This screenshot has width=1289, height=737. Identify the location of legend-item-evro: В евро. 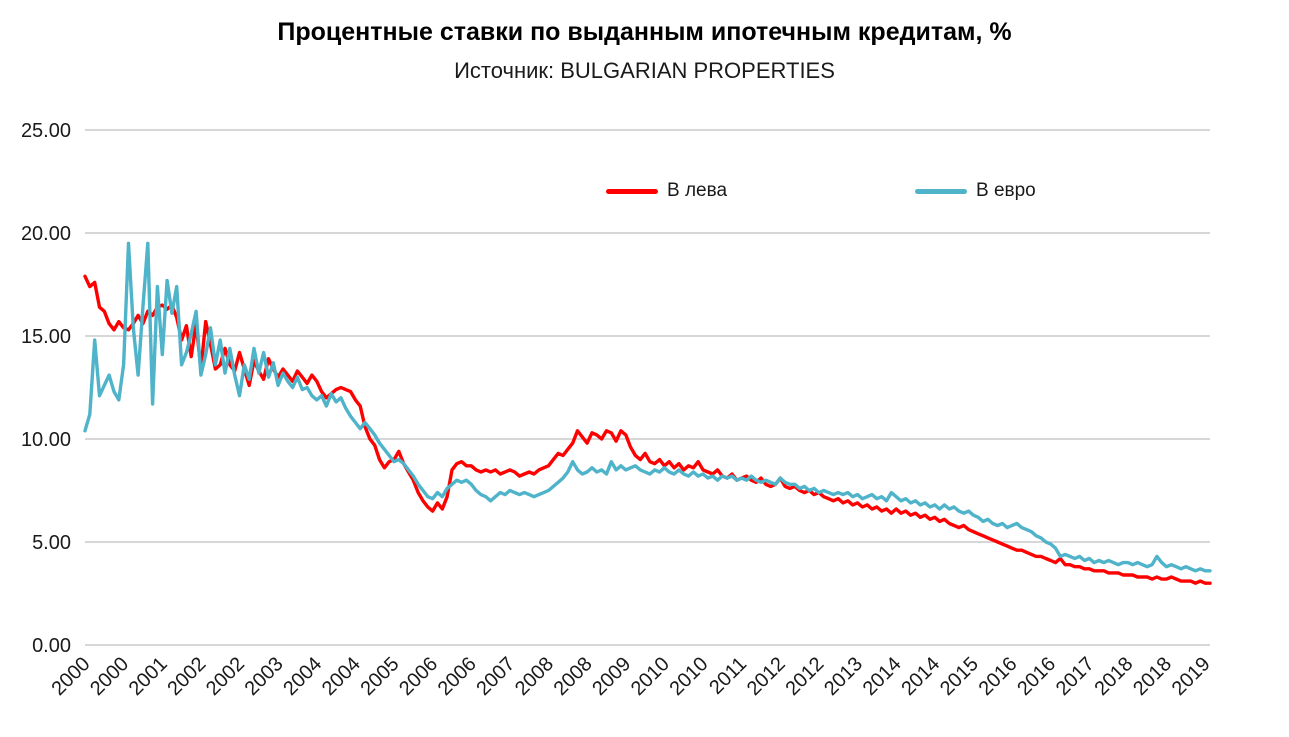
(975, 190).